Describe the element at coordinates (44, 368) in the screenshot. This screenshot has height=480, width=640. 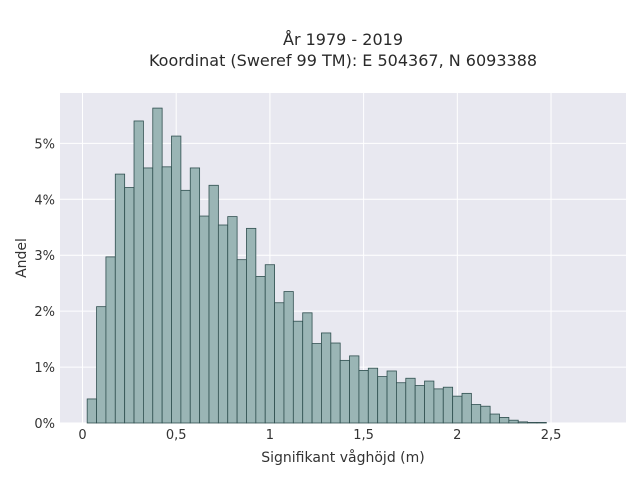
I see `y-tick-label: 1%` at that location.